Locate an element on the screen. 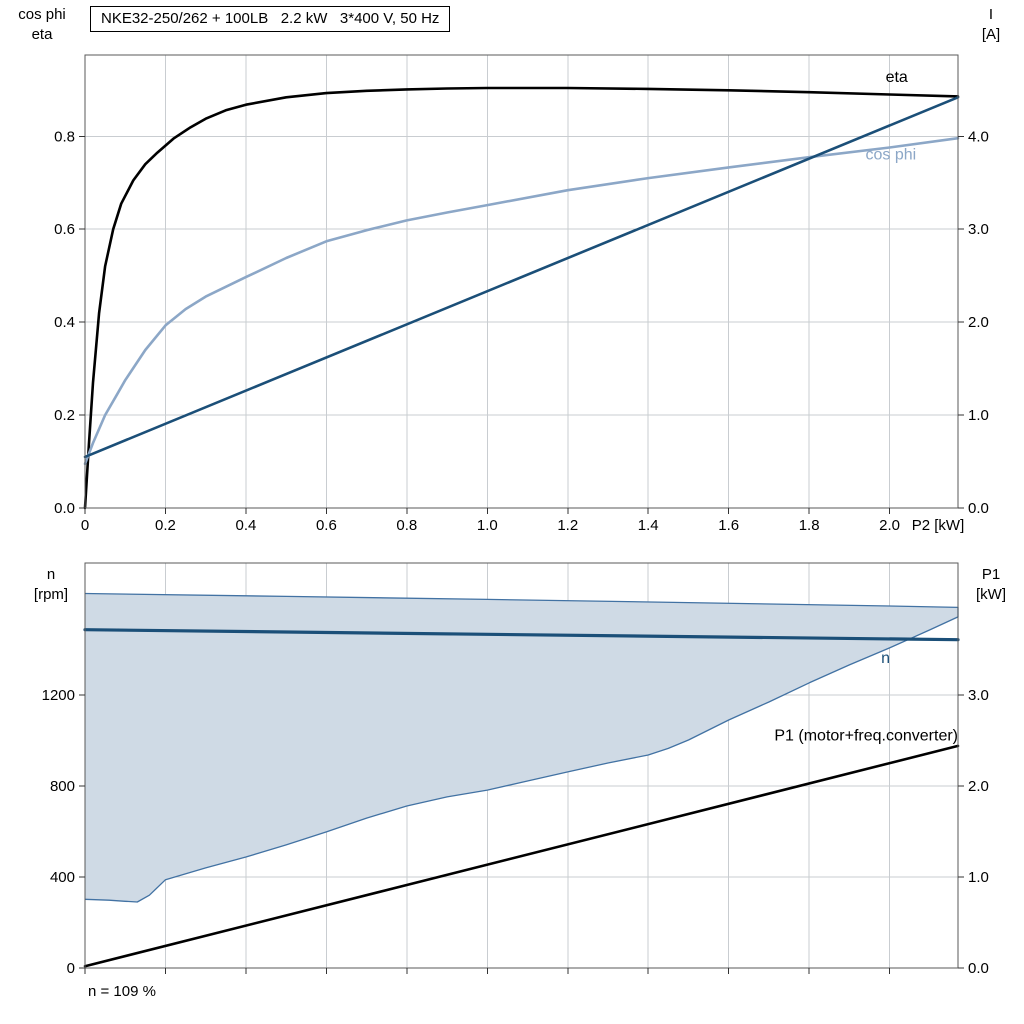 This screenshot has width=1024, height=1024. tick-label-right: 4.0 is located at coordinates (978, 136).